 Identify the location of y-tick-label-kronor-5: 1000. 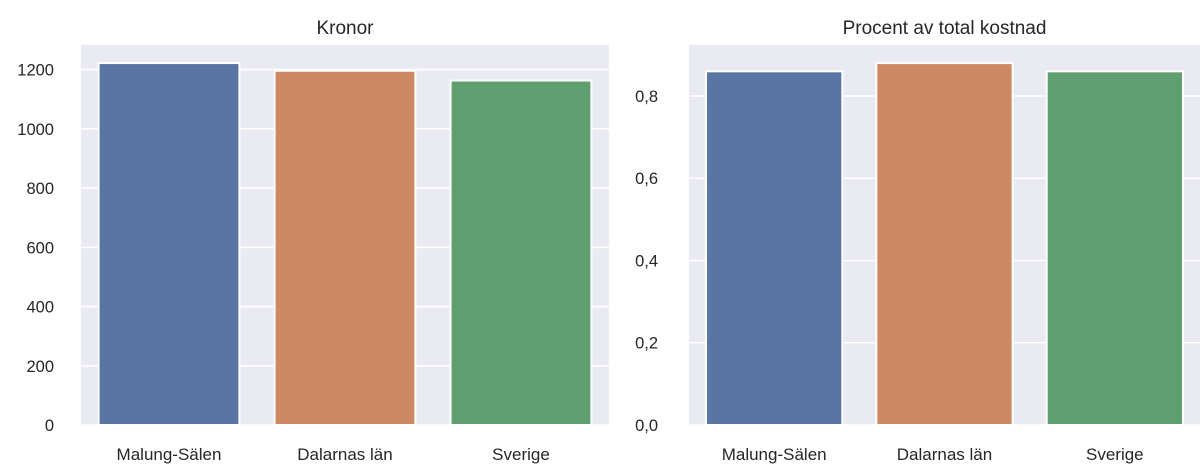
(35, 130).